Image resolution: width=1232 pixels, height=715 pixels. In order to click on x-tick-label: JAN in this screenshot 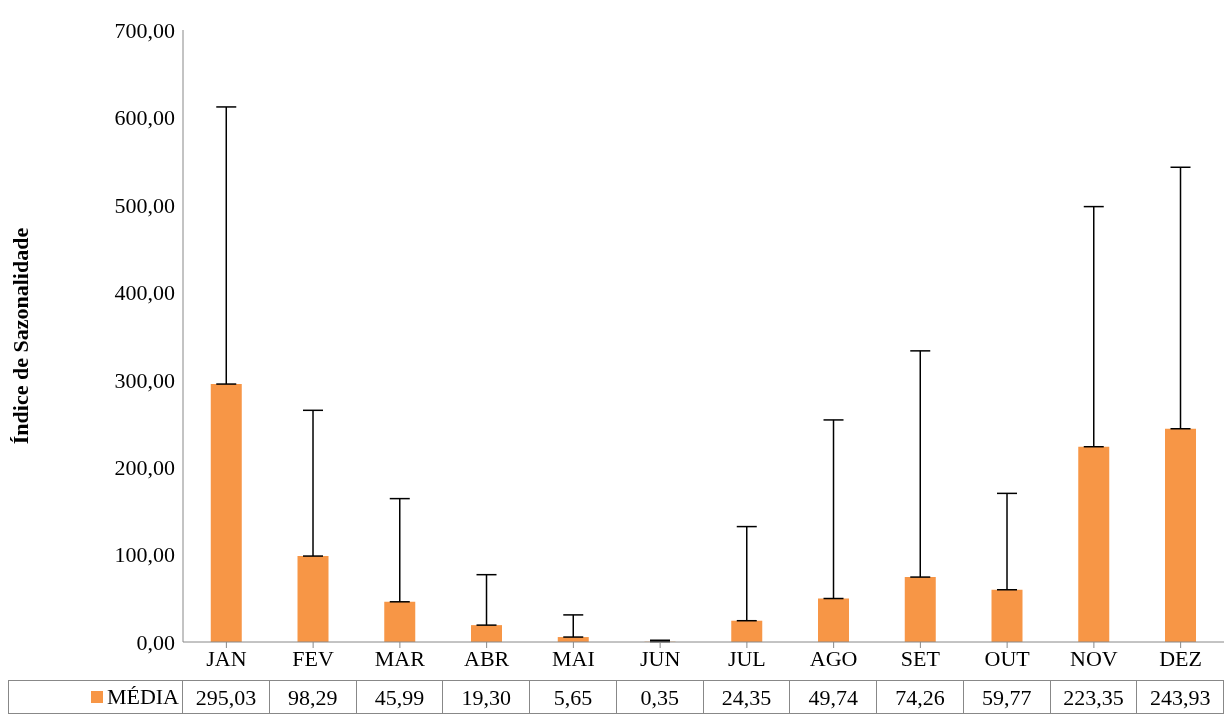, I will do `click(226, 658)`.